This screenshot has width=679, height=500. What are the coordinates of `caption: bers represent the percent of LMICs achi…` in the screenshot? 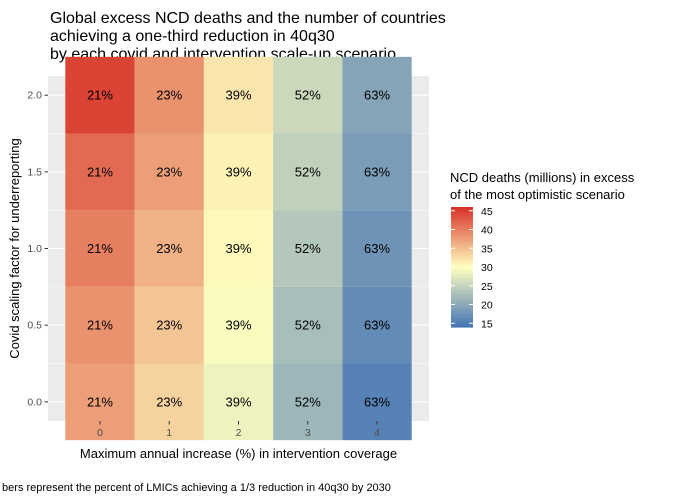 It's located at (196, 488).